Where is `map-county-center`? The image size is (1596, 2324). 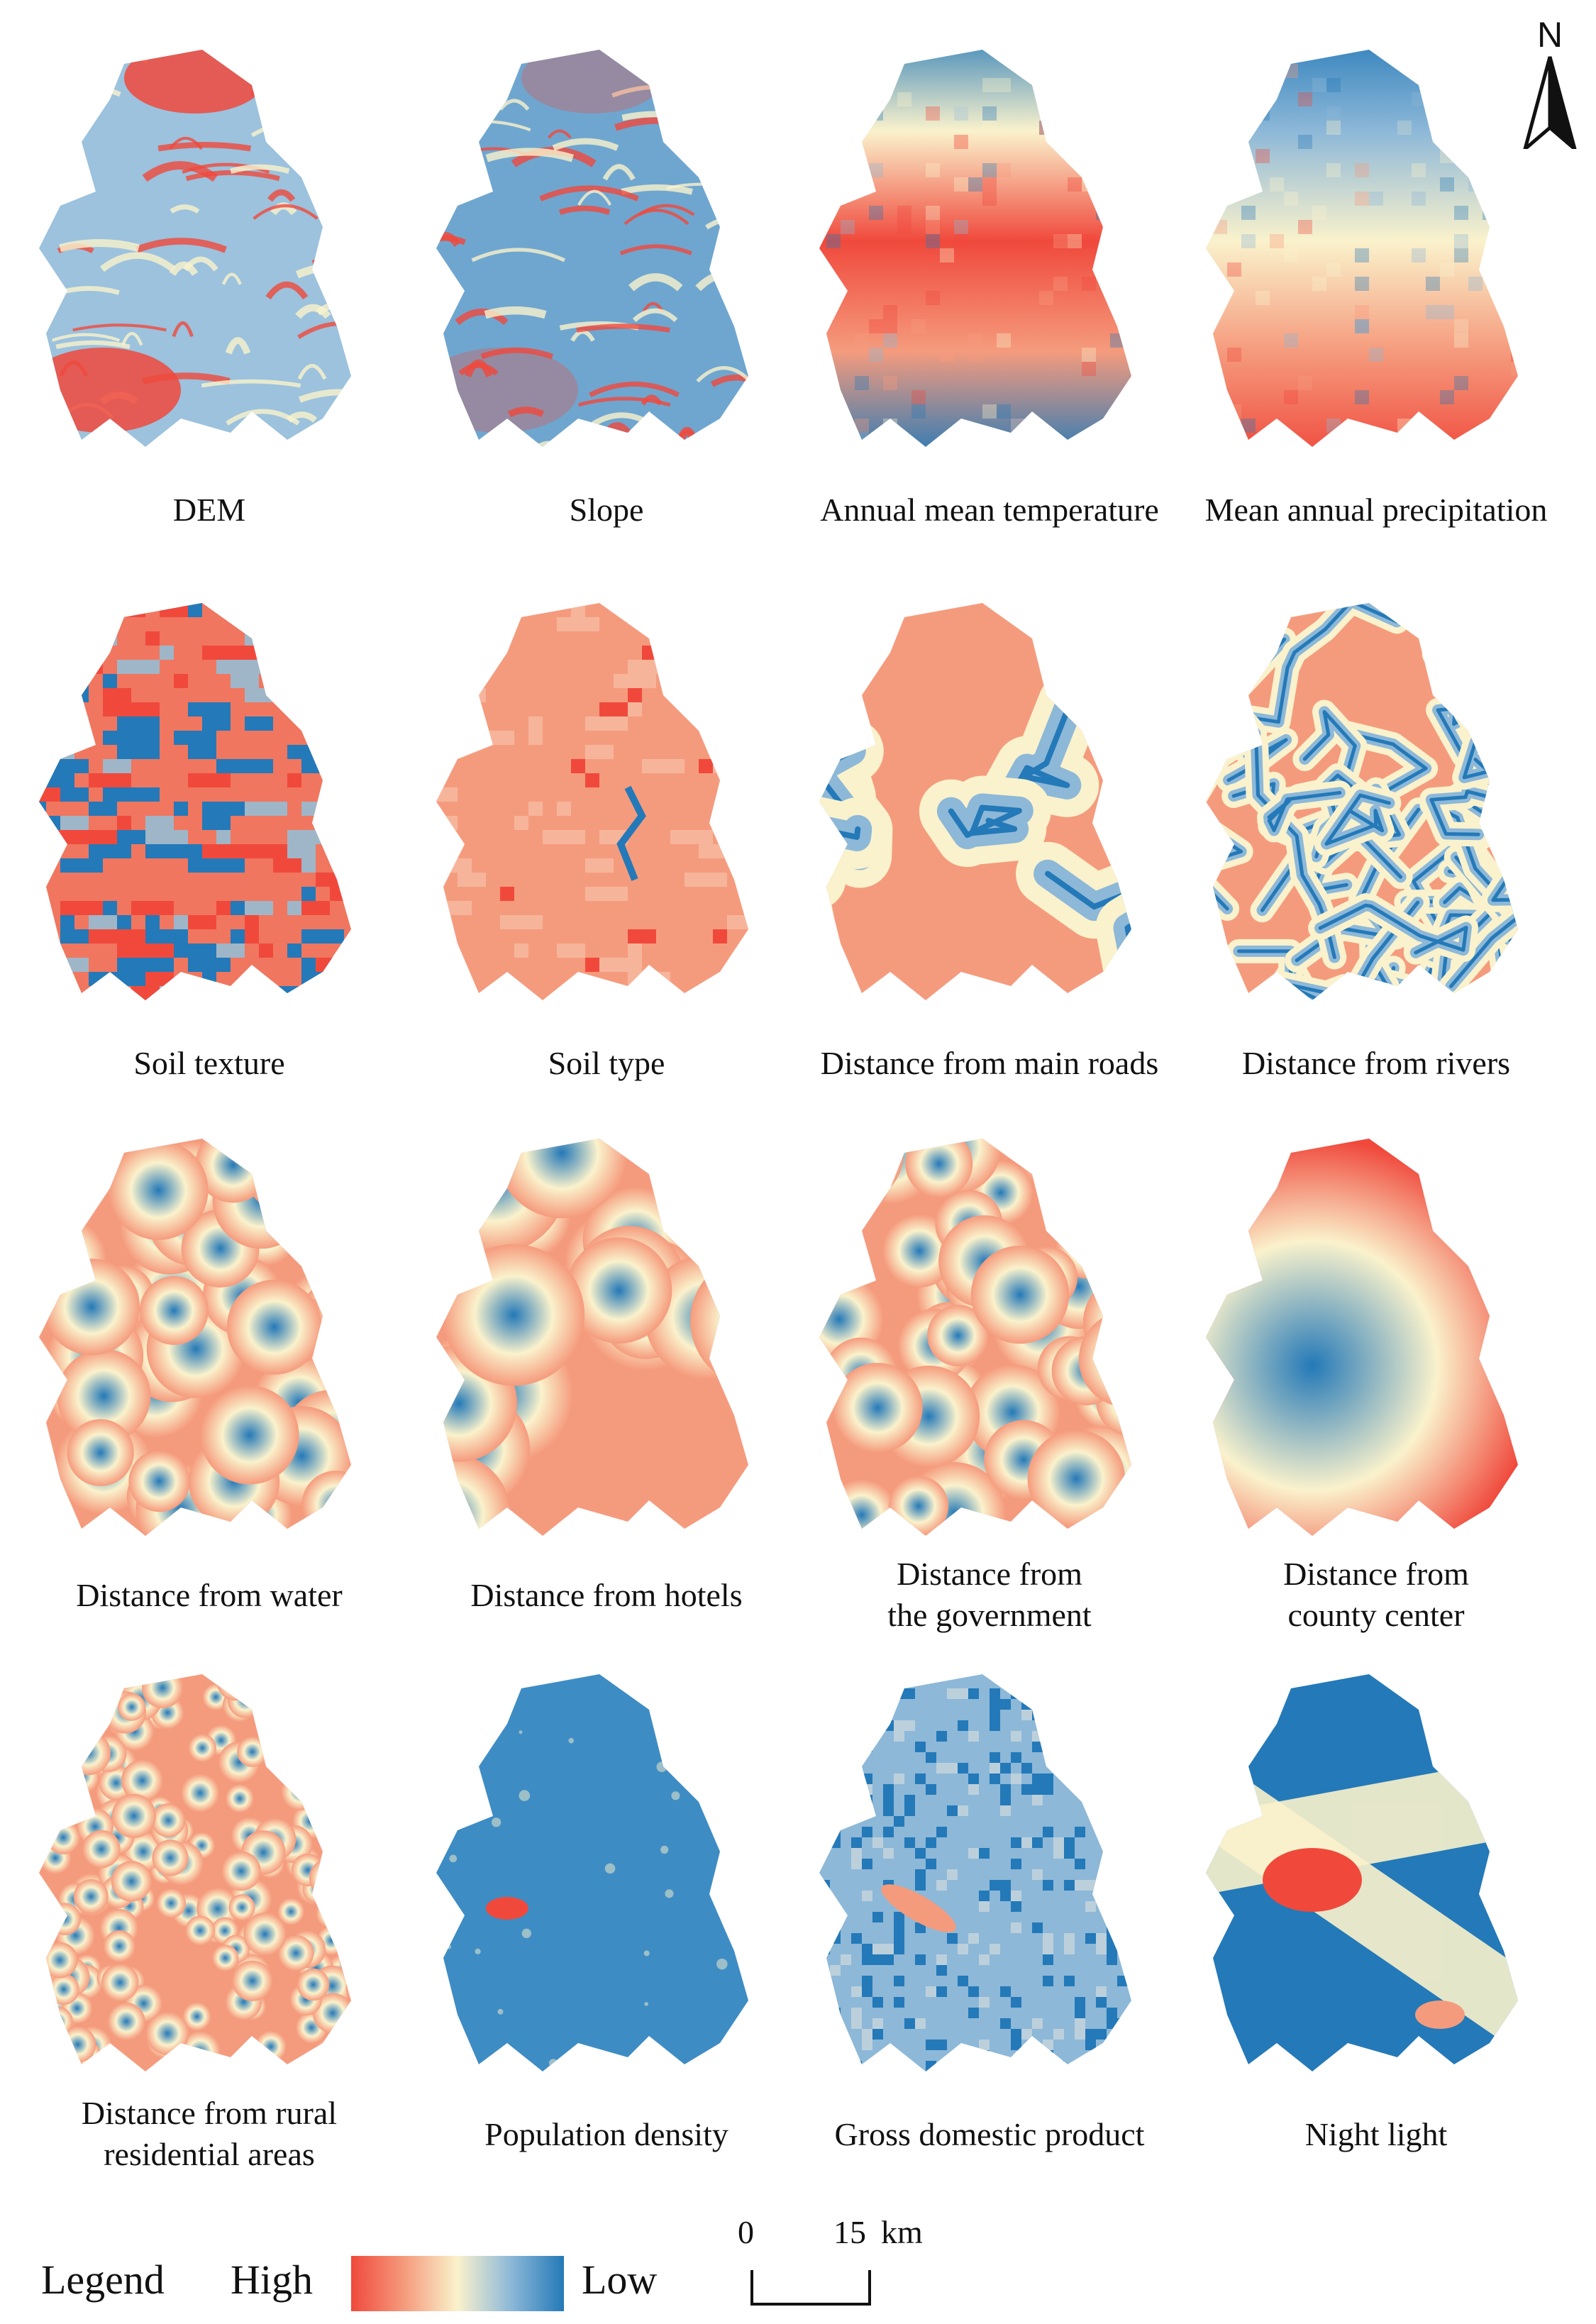
map-county-center is located at coordinates (1362, 1337).